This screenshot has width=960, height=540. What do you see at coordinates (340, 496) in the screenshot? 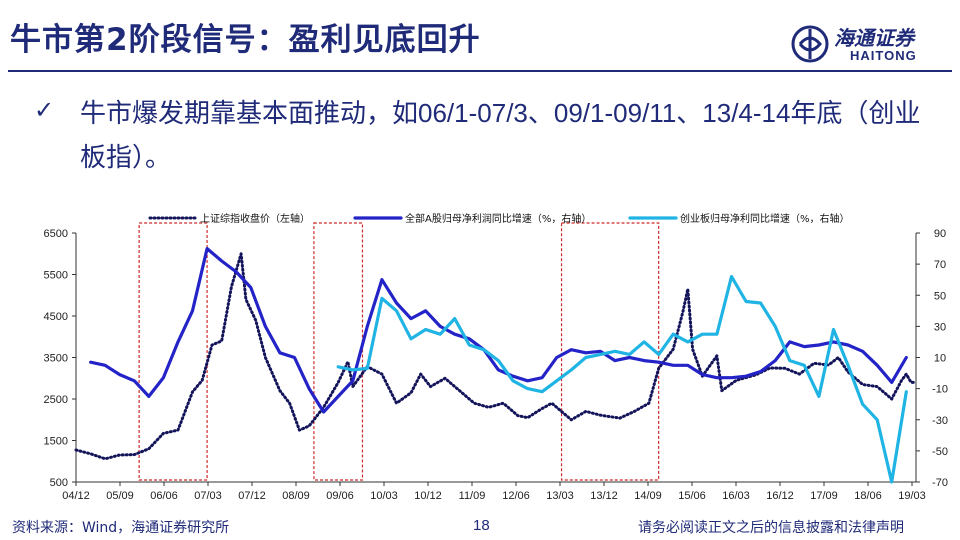
I see `x-tick-label: 09/06` at bounding box center [340, 496].